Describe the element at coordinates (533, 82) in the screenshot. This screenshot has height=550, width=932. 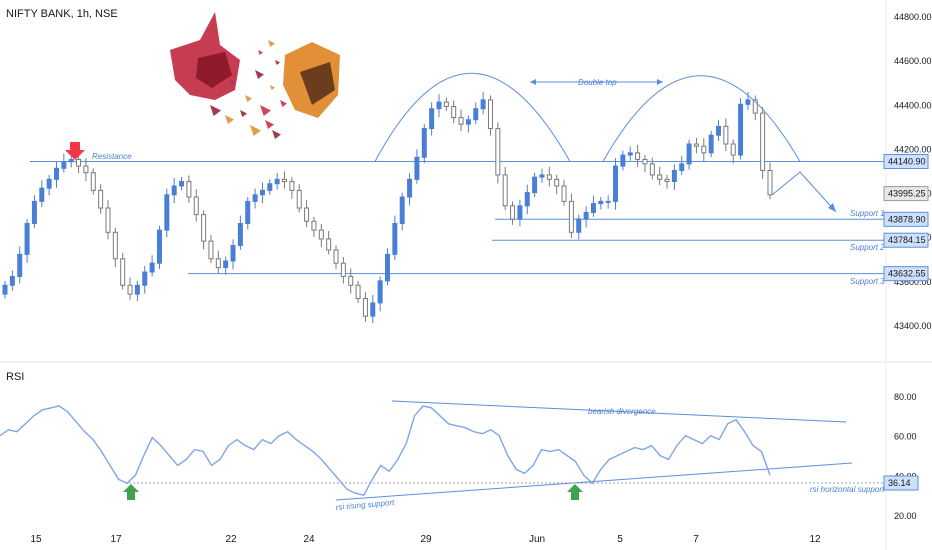
I see `double-top-arrow-head-left` at that location.